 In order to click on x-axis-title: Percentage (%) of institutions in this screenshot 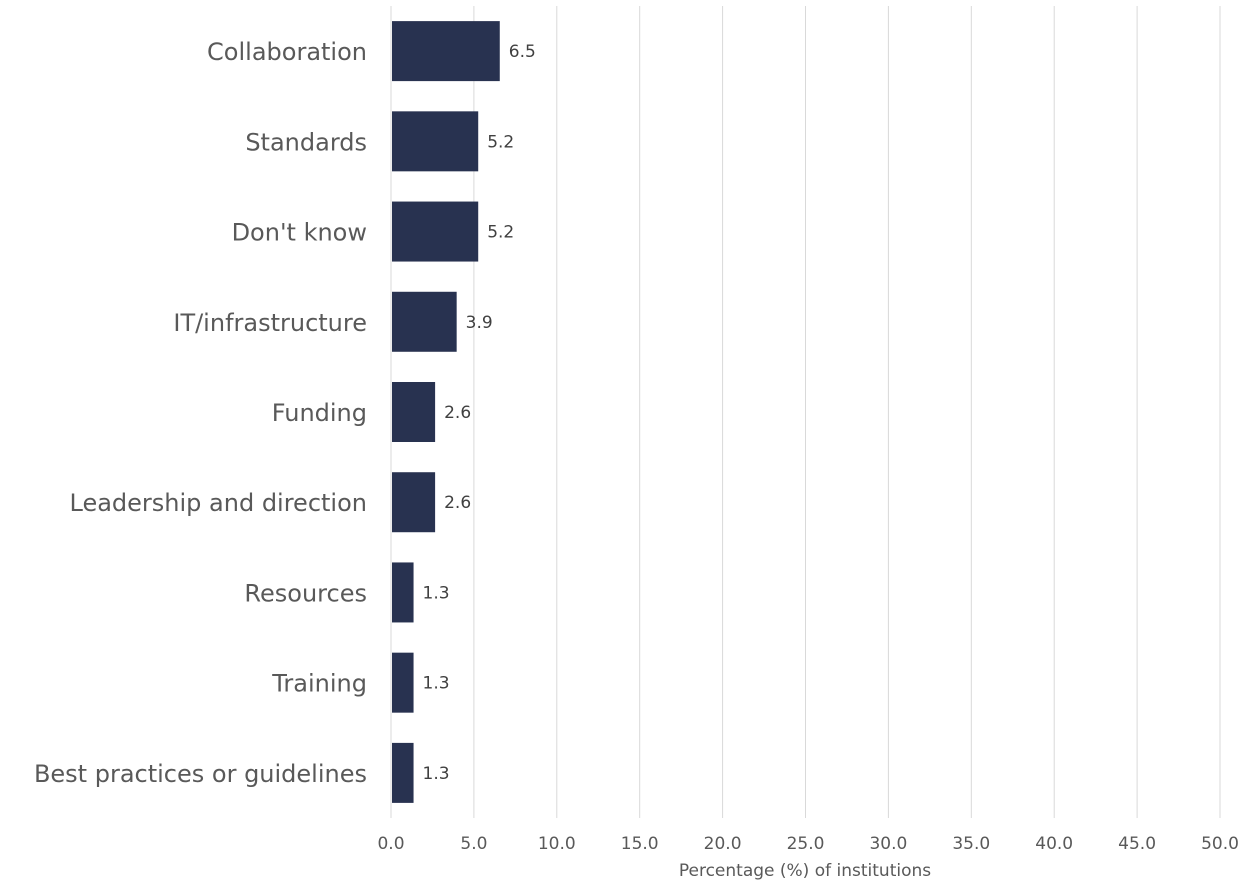, I will do `click(805, 871)`.